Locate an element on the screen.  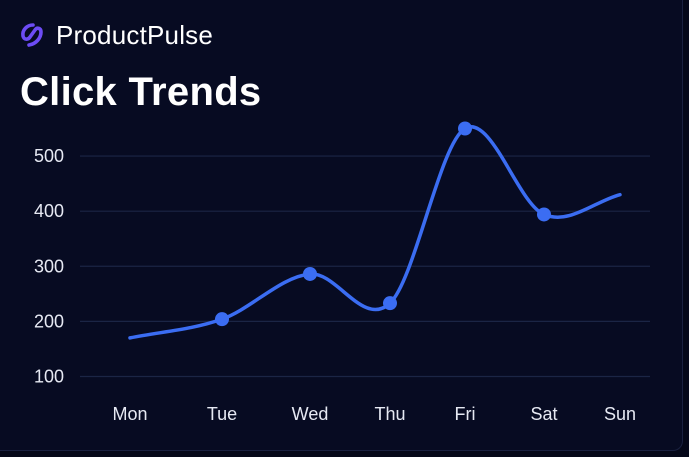
x-axis: Mon Tue Wed Thu Fri Sat Sun is located at coordinates (374, 414).